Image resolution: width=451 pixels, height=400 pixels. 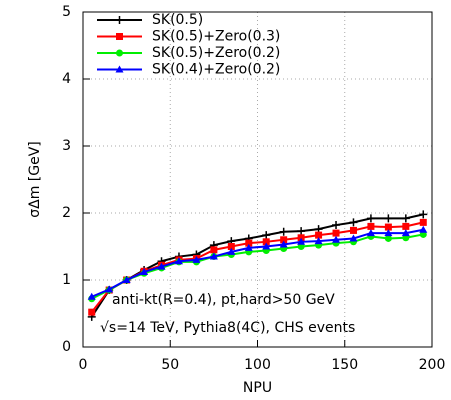 I want to click on x-tick-label: 150, so click(x=344, y=365).